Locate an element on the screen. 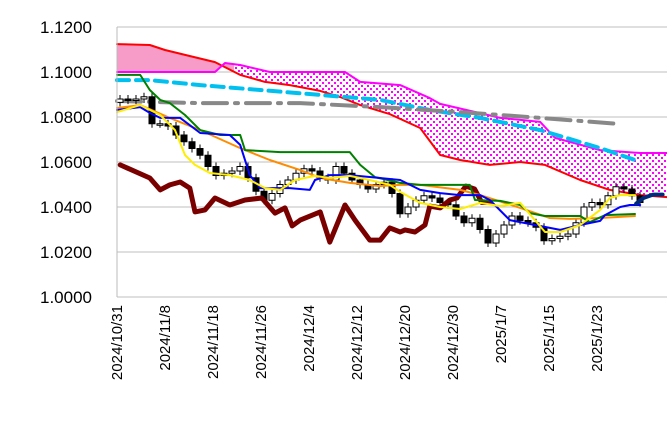  x-tick-label: 2024/12/30 is located at coordinates (453, 342).